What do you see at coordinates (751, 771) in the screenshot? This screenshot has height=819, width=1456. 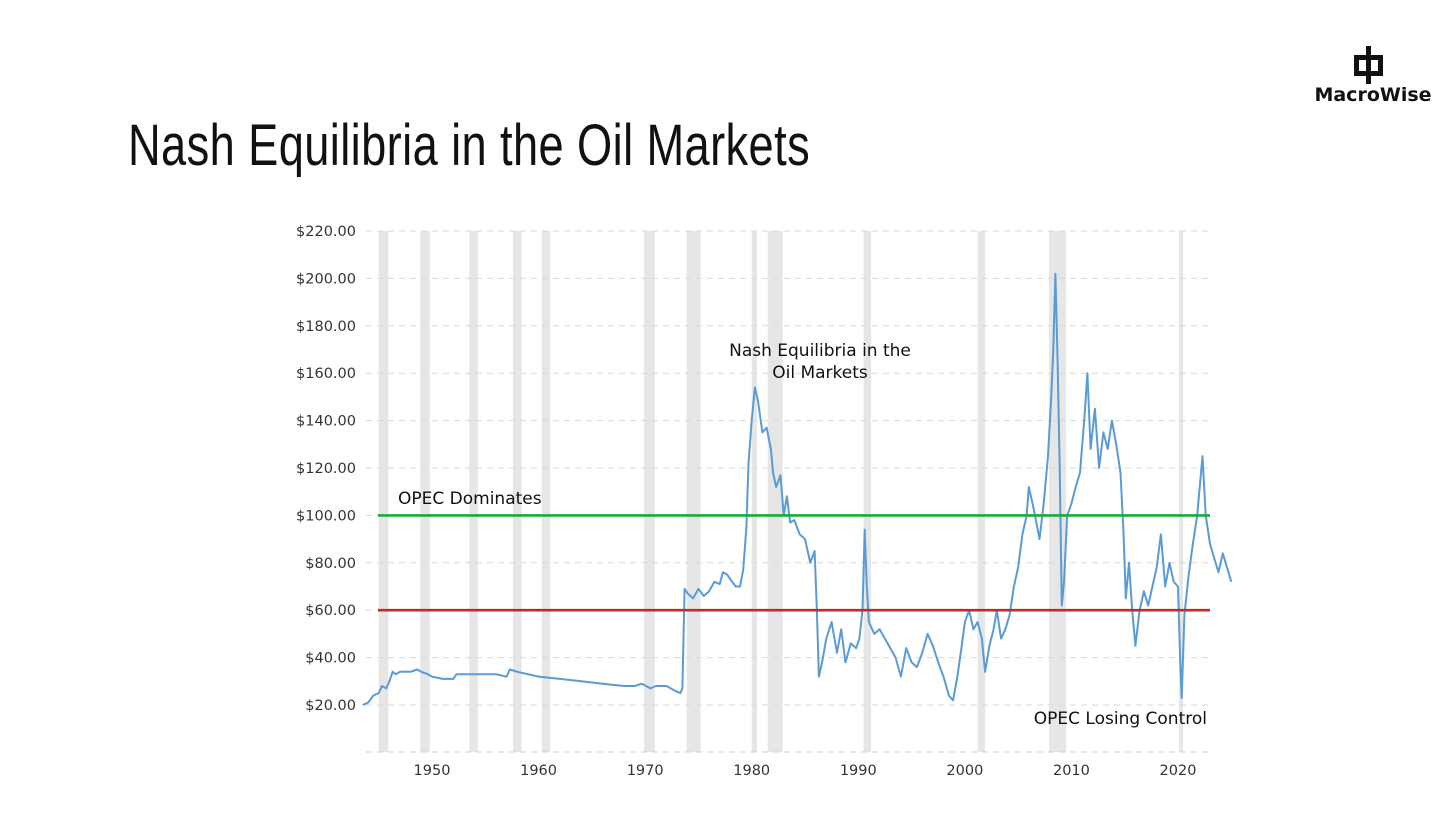 I see `x-tick-label: 1980` at bounding box center [751, 771].